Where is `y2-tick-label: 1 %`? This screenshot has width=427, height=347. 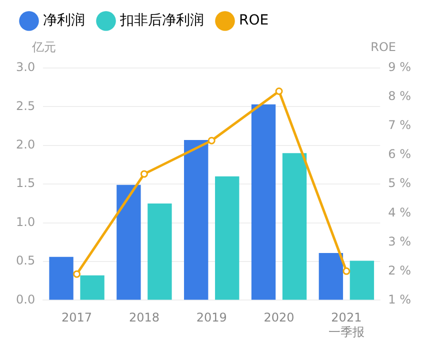 y2-tick-label: 1 % is located at coordinates (400, 299).